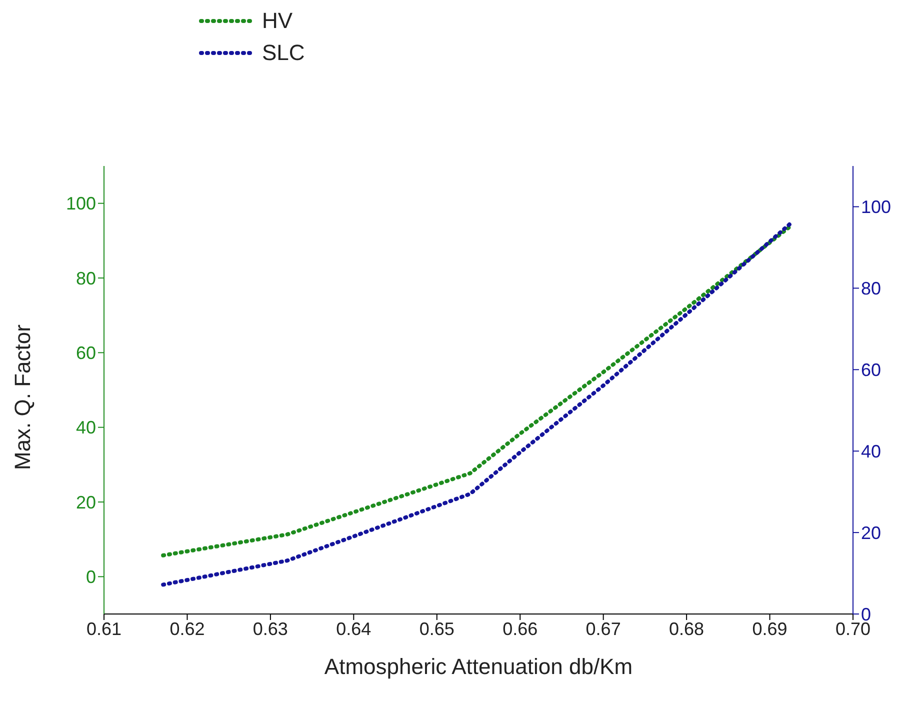 Image resolution: width=913 pixels, height=704 pixels. I want to click on y-tick-label: 40, so click(86, 428).